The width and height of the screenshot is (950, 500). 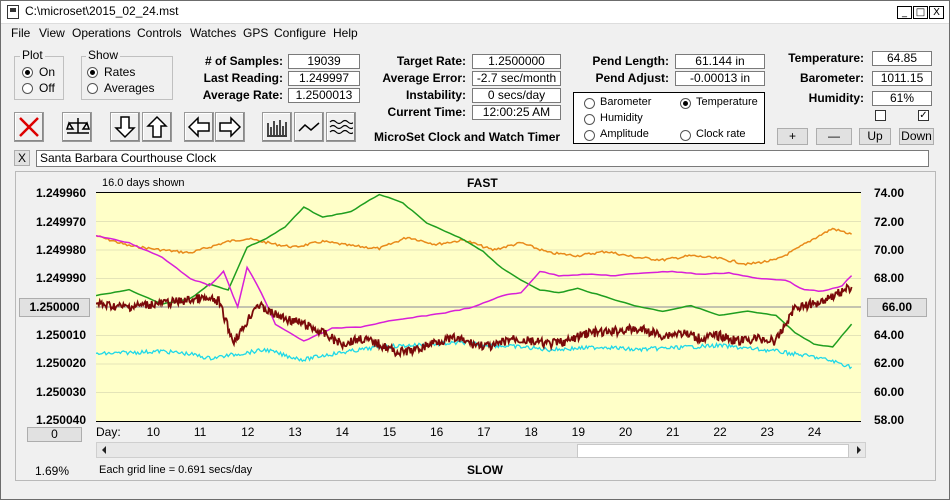 What do you see at coordinates (889, 278) in the screenshot?
I see `right-tick-label: 68.00` at bounding box center [889, 278].